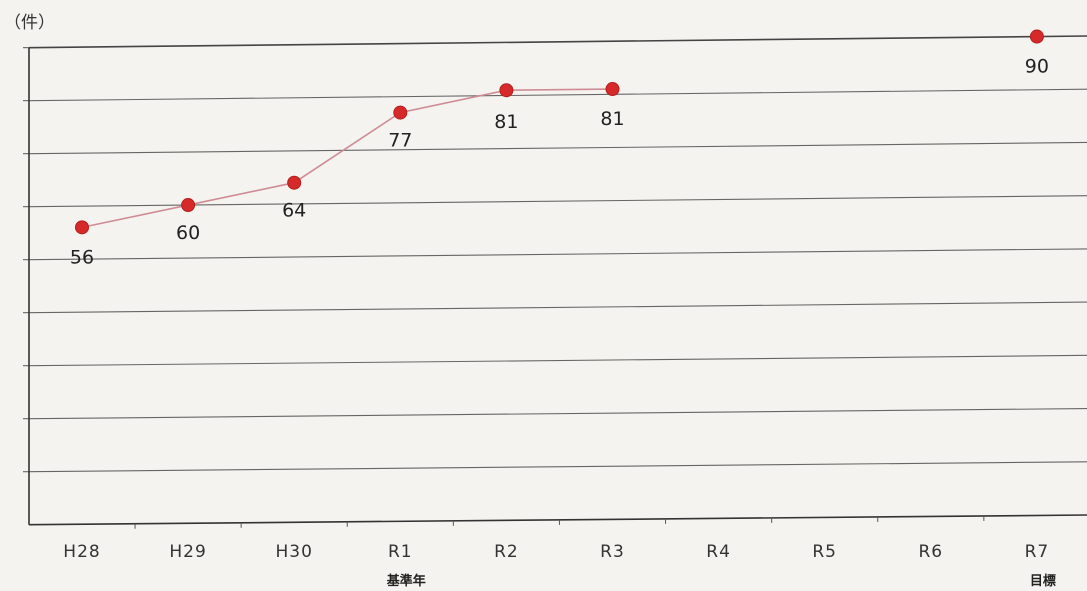 The image size is (1087, 591). What do you see at coordinates (718, 552) in the screenshot?
I see `x-tick-label: R4` at bounding box center [718, 552].